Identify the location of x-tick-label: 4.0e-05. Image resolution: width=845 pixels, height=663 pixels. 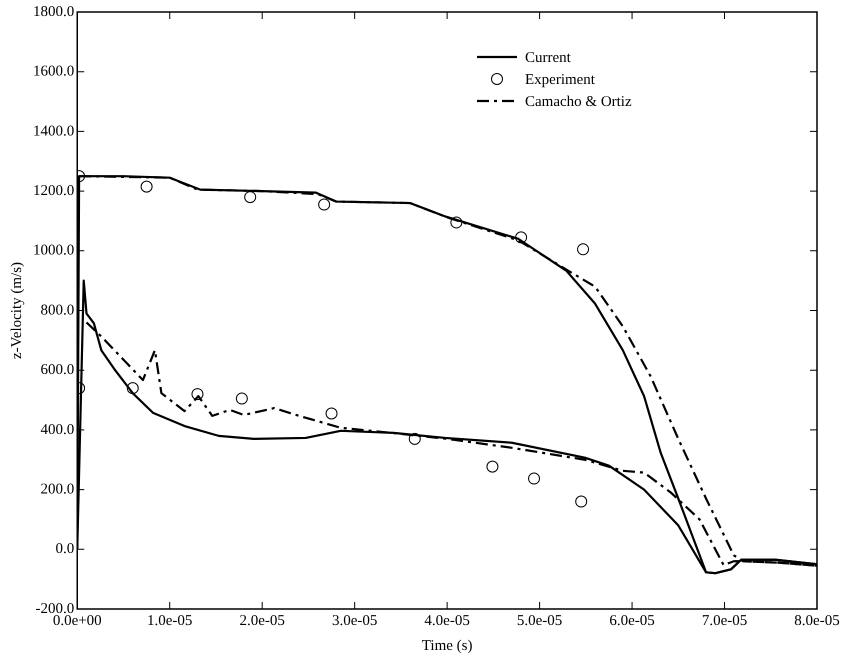
(447, 620).